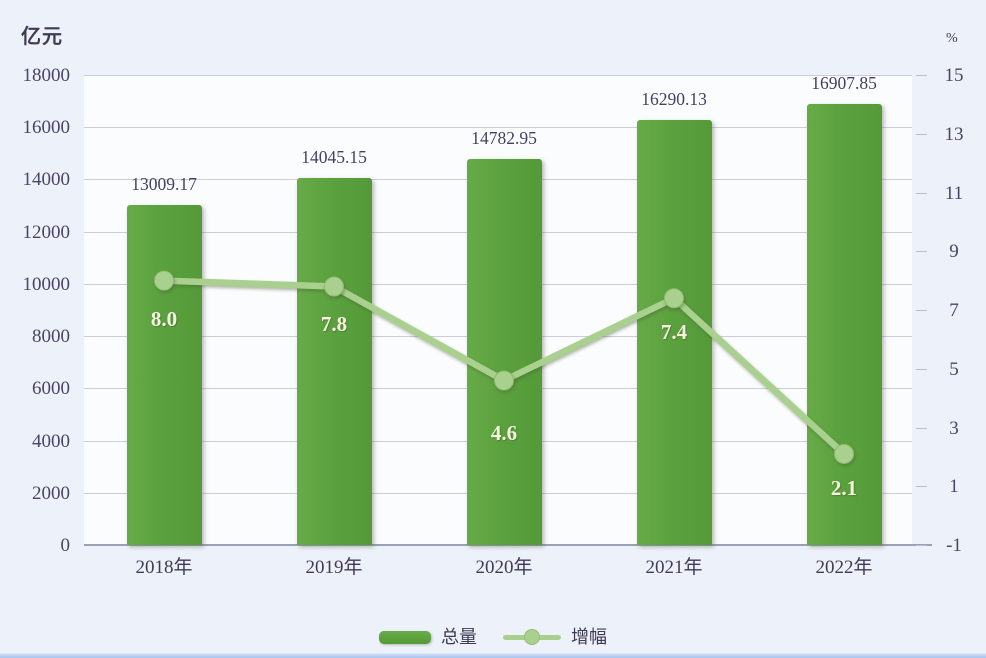  Describe the element at coordinates (42, 37) in the screenshot. I see `left-axis-title: 亿元` at that location.